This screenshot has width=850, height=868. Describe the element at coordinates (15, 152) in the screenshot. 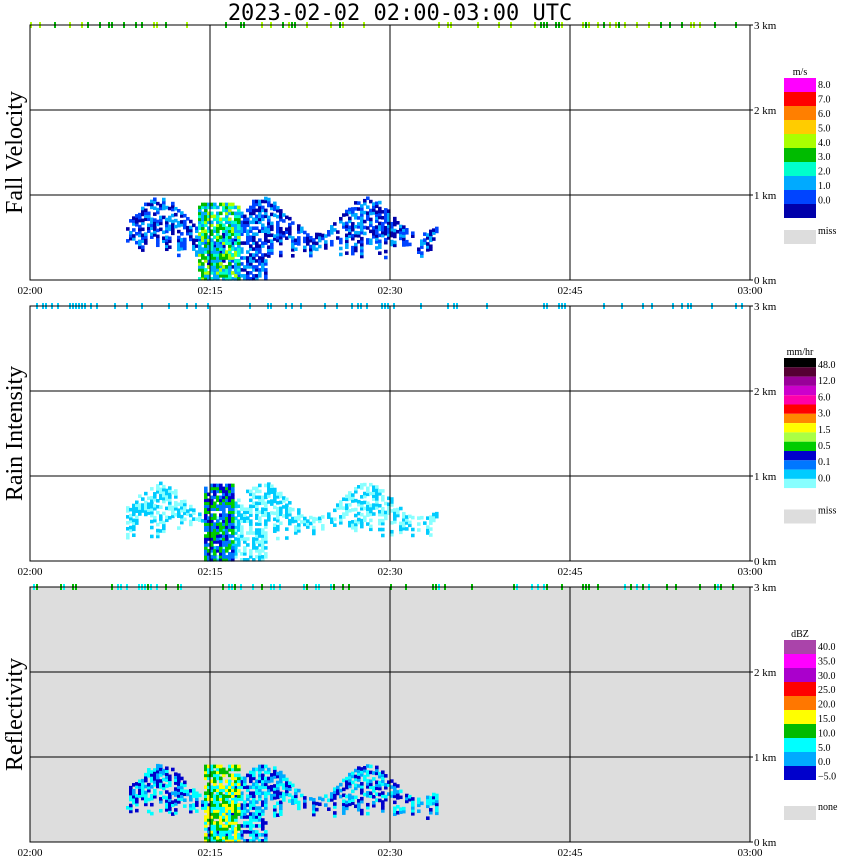

I see `y-axis-label: Fall Velocity` at that location.